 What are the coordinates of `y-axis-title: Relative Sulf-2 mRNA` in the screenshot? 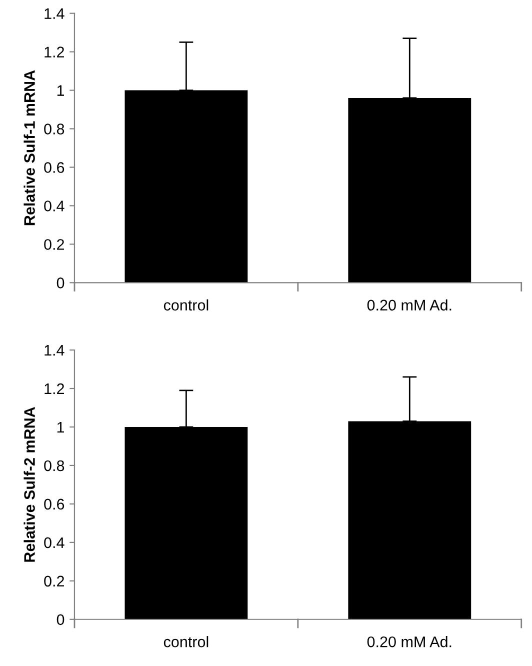 It's located at (29, 484).